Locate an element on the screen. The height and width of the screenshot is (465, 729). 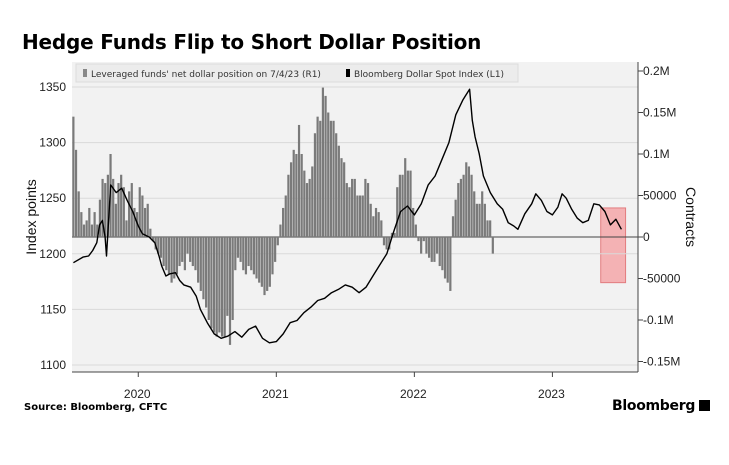
legend-background is located at coordinates (297, 73).